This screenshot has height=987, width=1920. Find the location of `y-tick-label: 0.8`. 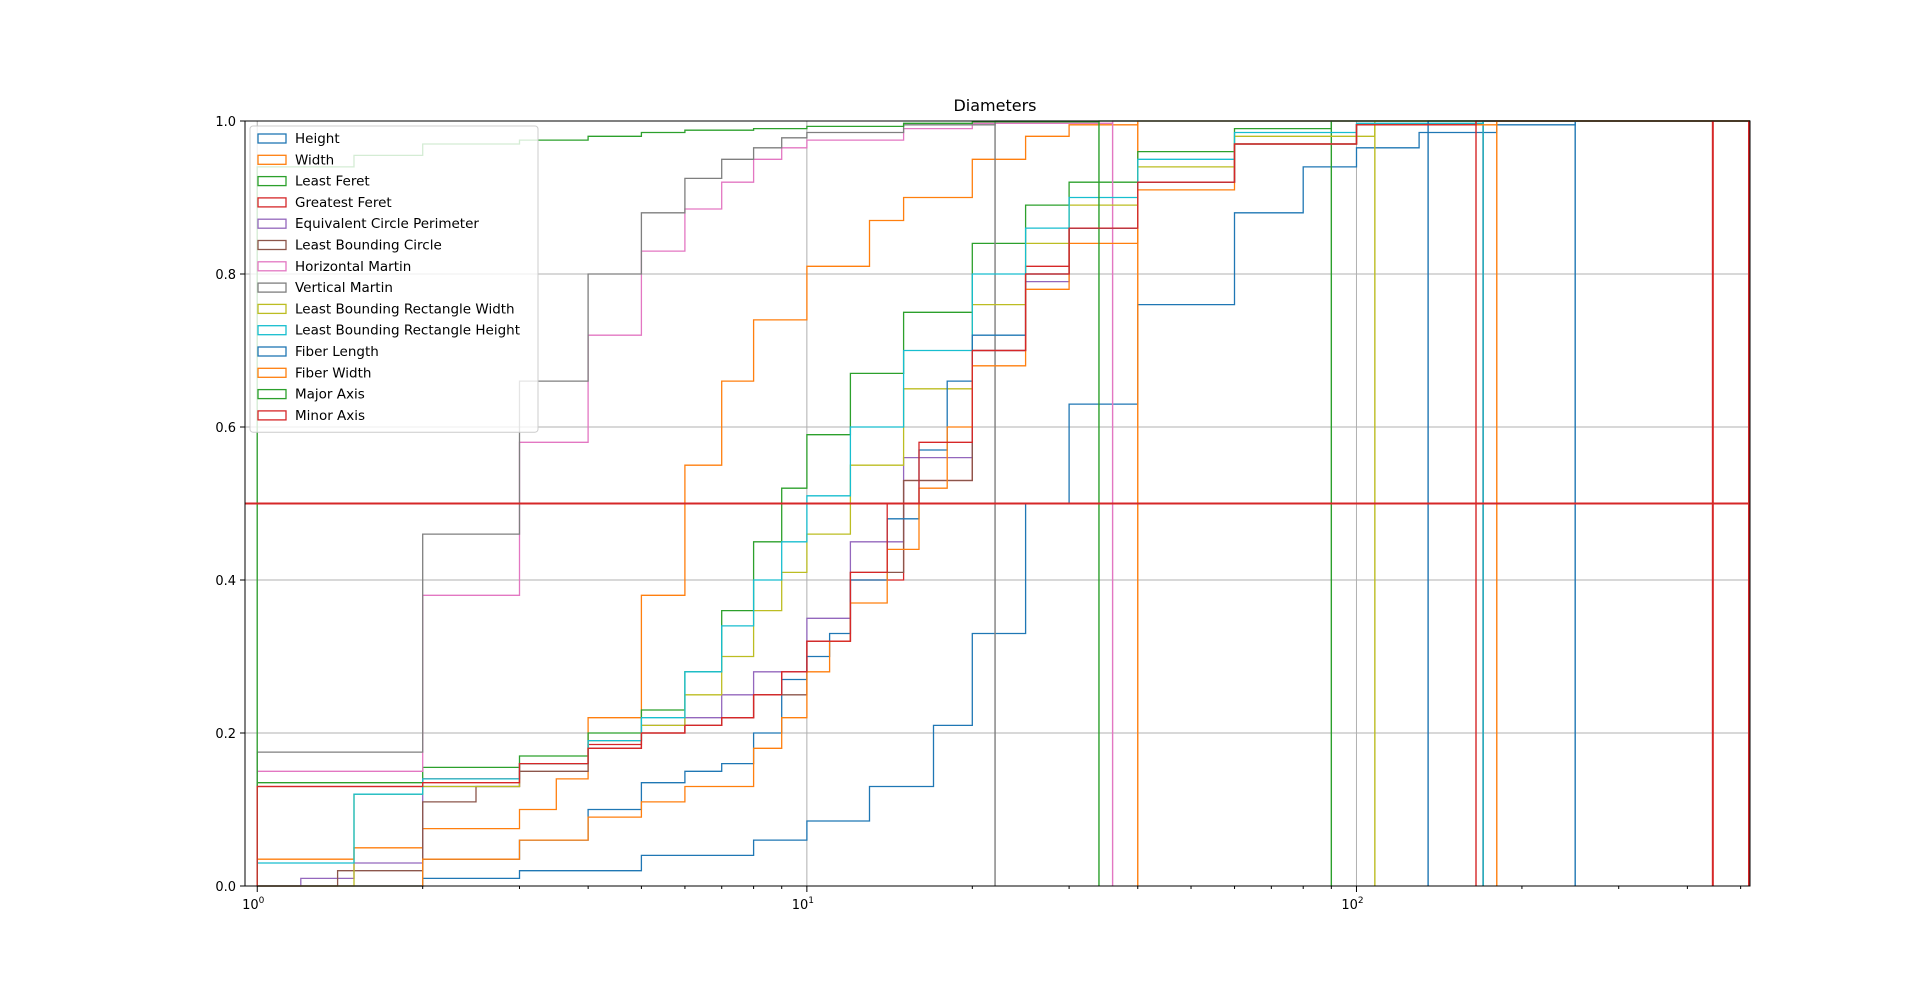

y-tick-label: 0.8 is located at coordinates (225, 275).